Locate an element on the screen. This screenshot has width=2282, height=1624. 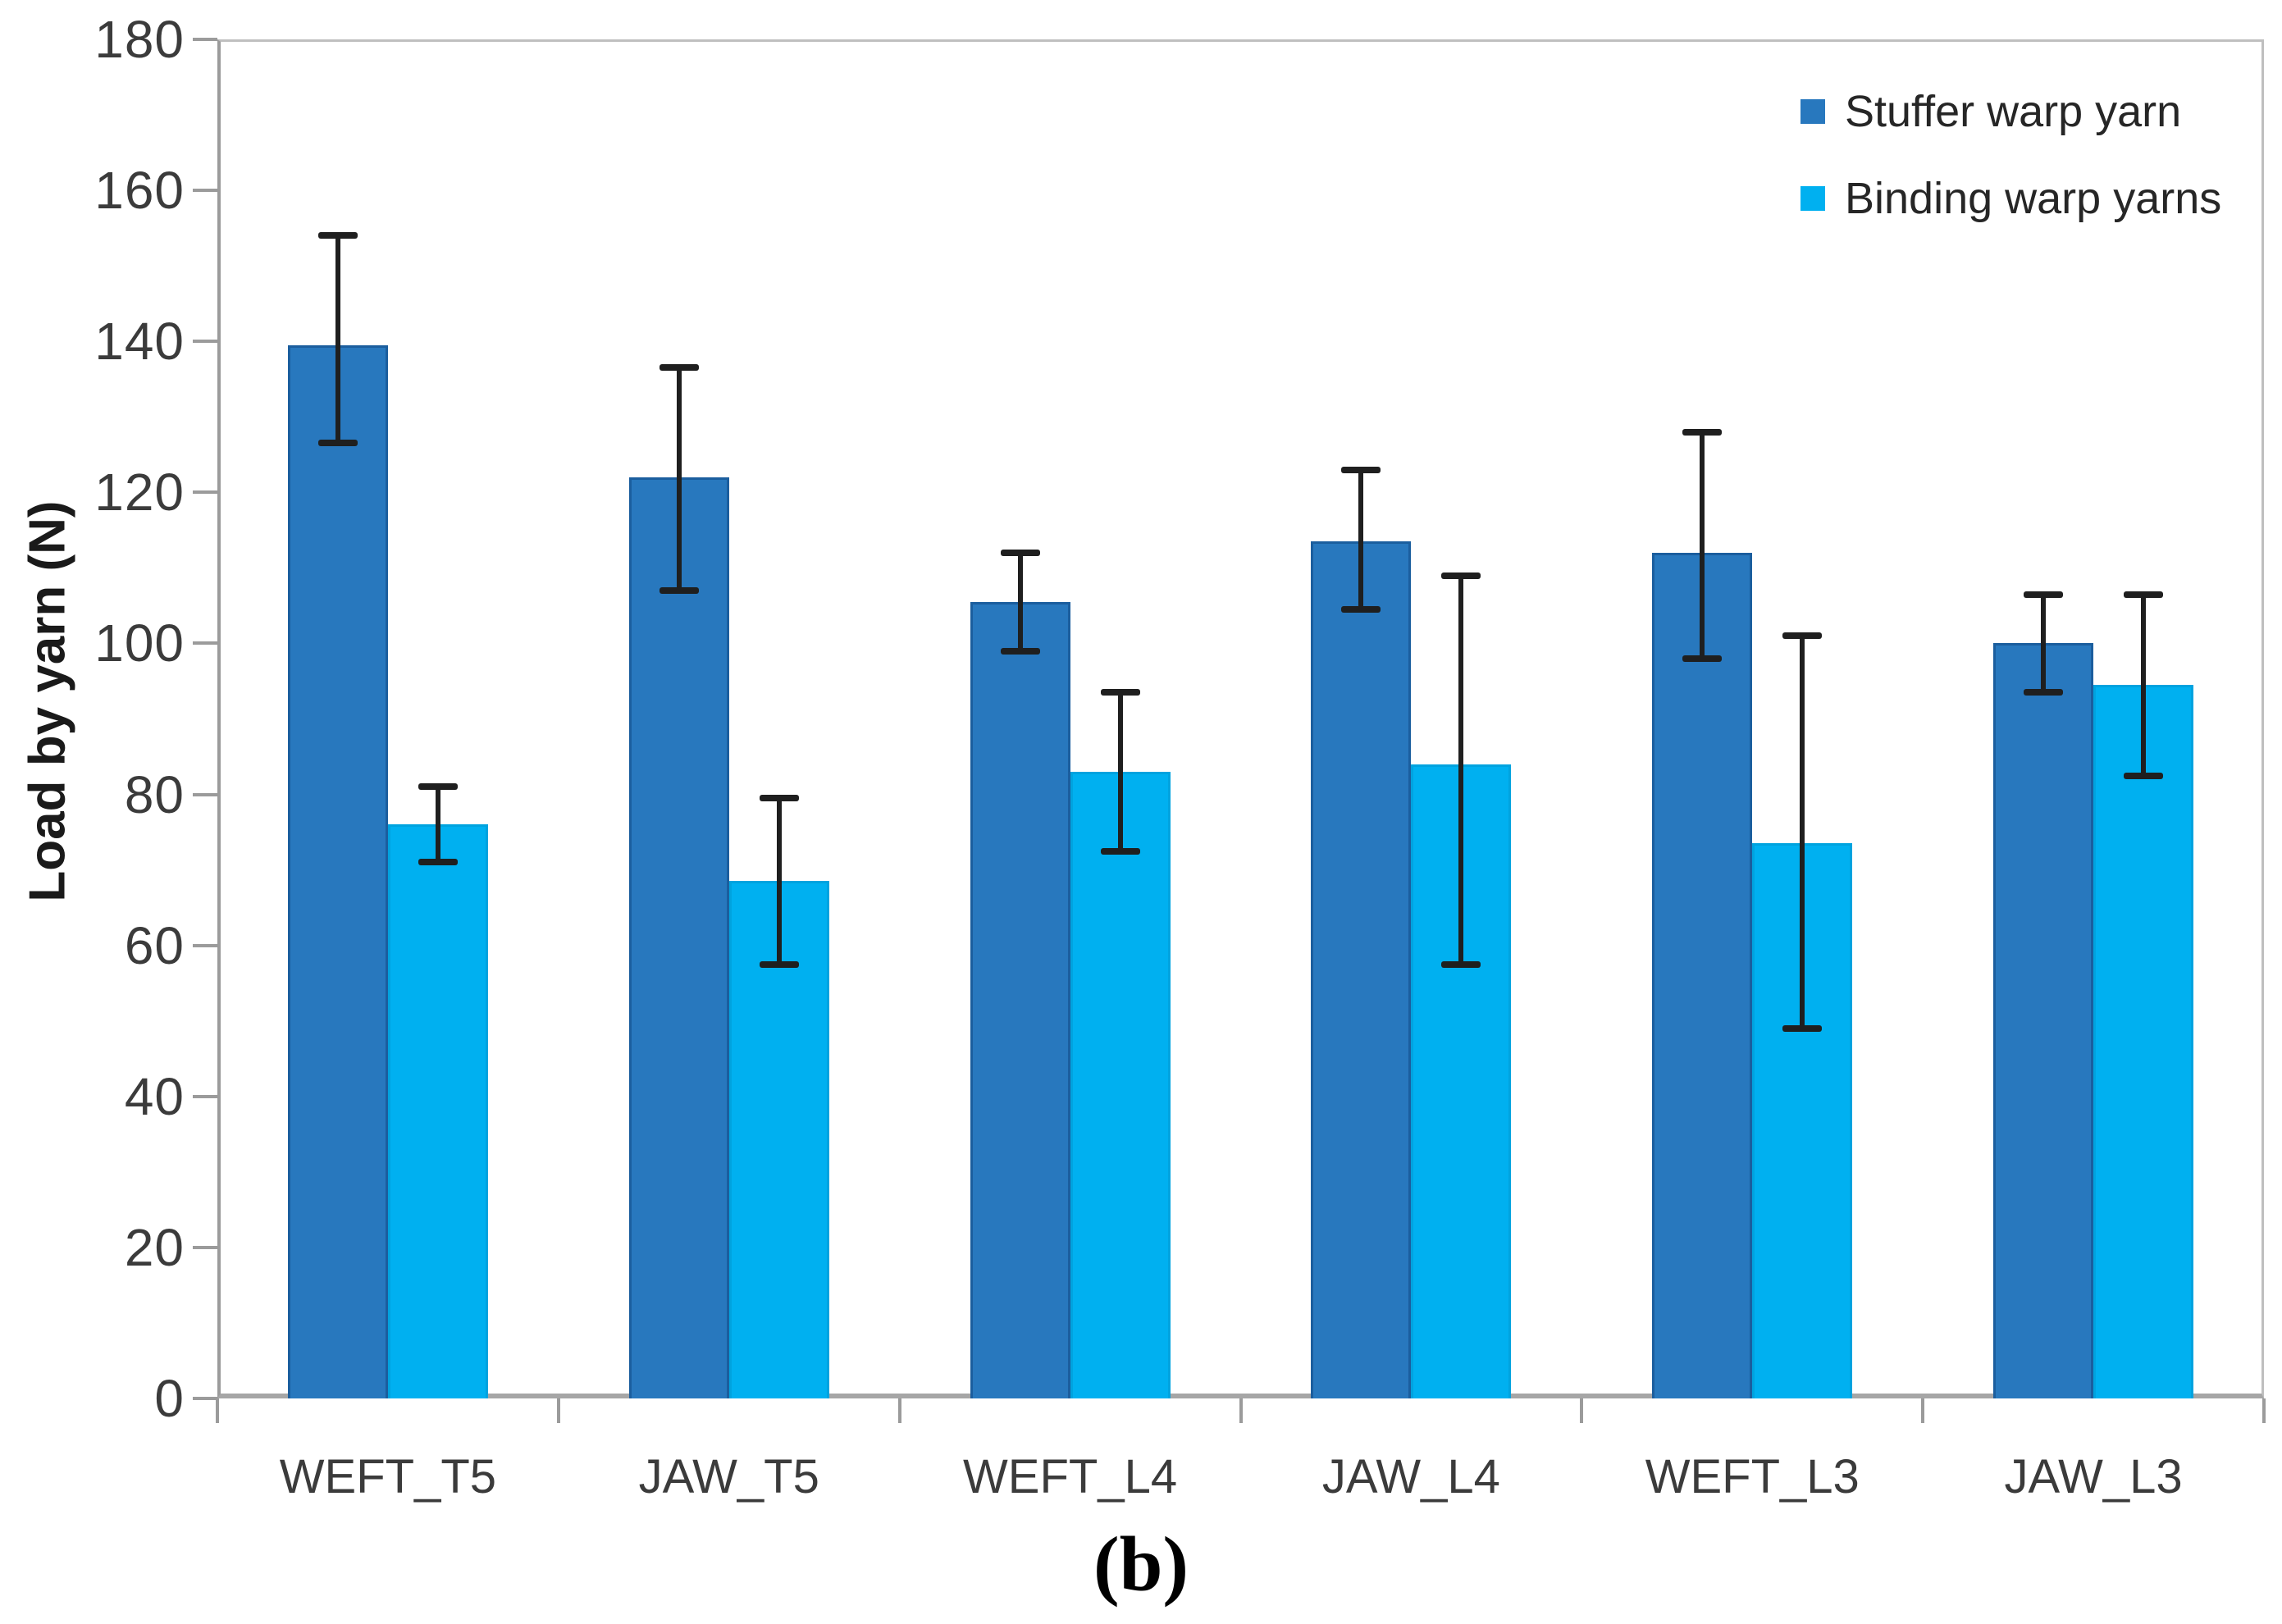
legend-swatch-binding is located at coordinates (1812, 198).